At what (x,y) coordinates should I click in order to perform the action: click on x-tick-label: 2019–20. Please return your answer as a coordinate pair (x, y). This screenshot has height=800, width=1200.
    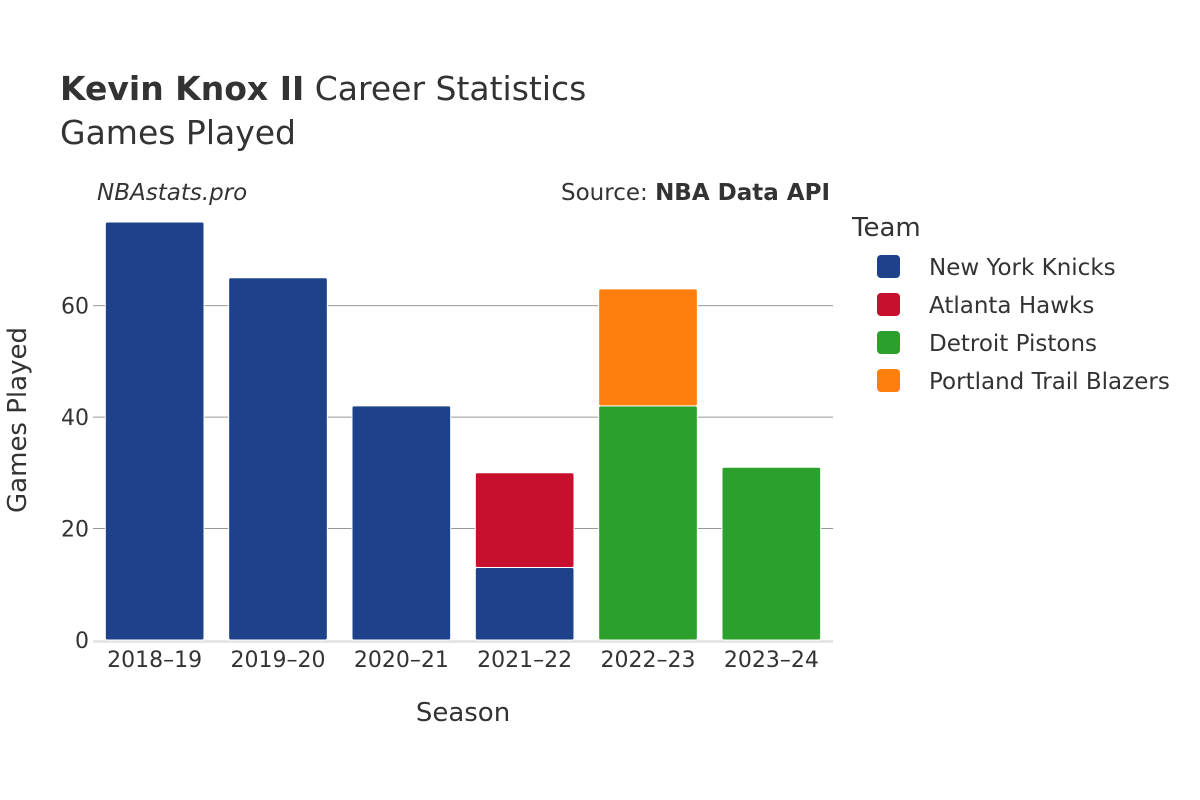
    Looking at the image, I should click on (278, 660).